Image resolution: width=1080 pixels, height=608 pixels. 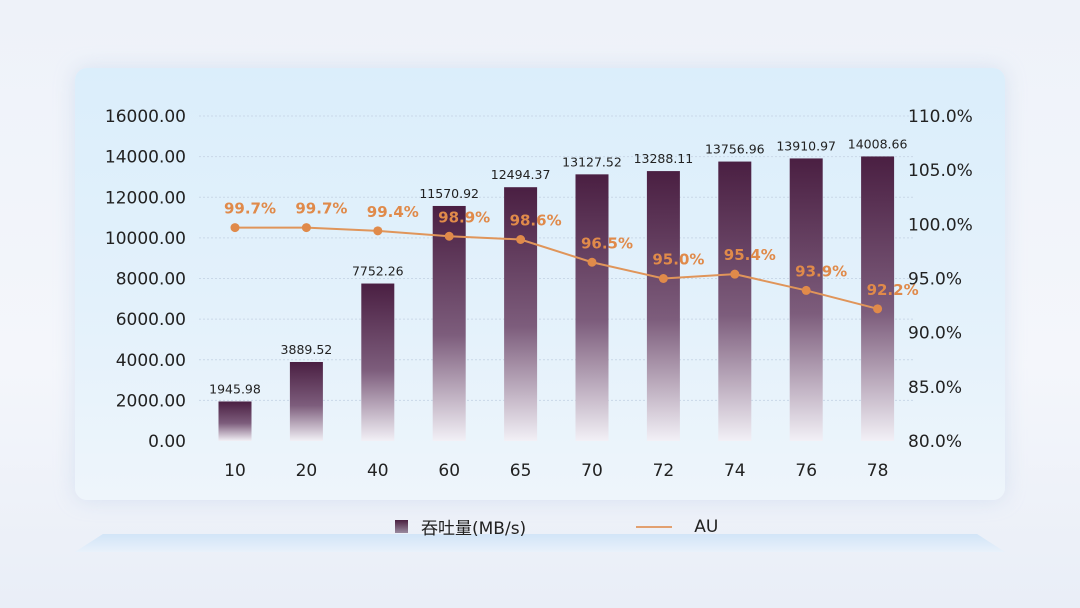 What do you see at coordinates (167, 442) in the screenshot?
I see `left-axis-tick: 0.00` at bounding box center [167, 442].